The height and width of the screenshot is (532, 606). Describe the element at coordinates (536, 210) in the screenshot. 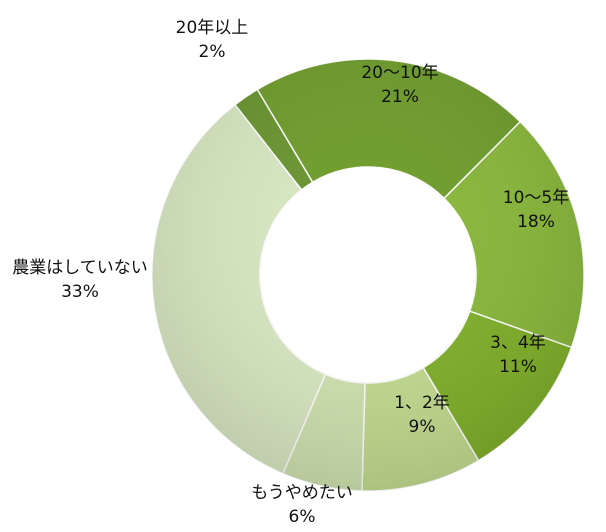

I see `slice-label: 10～5年 18%` at that location.